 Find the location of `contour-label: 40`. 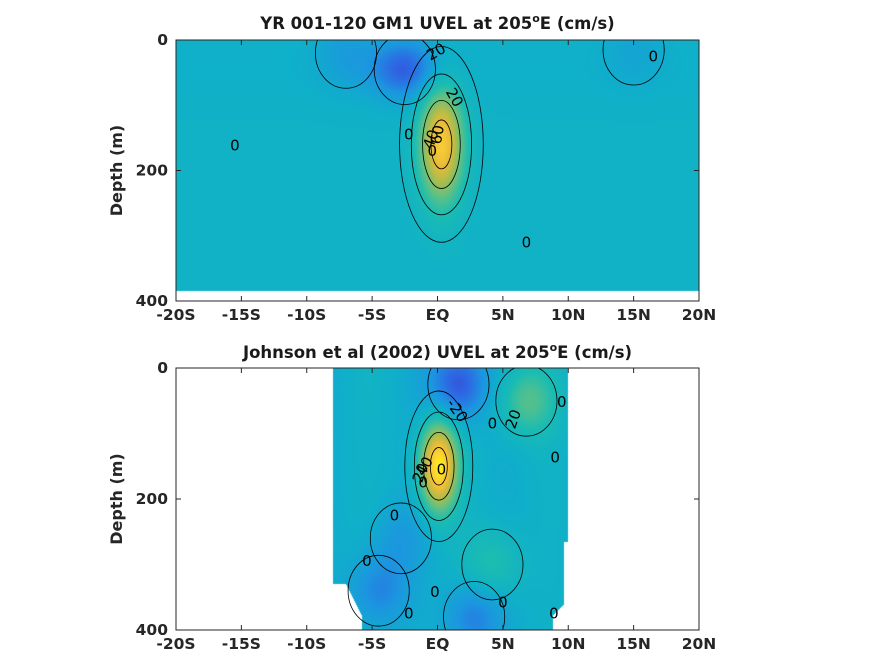

contour-label: 40 is located at coordinates (430, 139).